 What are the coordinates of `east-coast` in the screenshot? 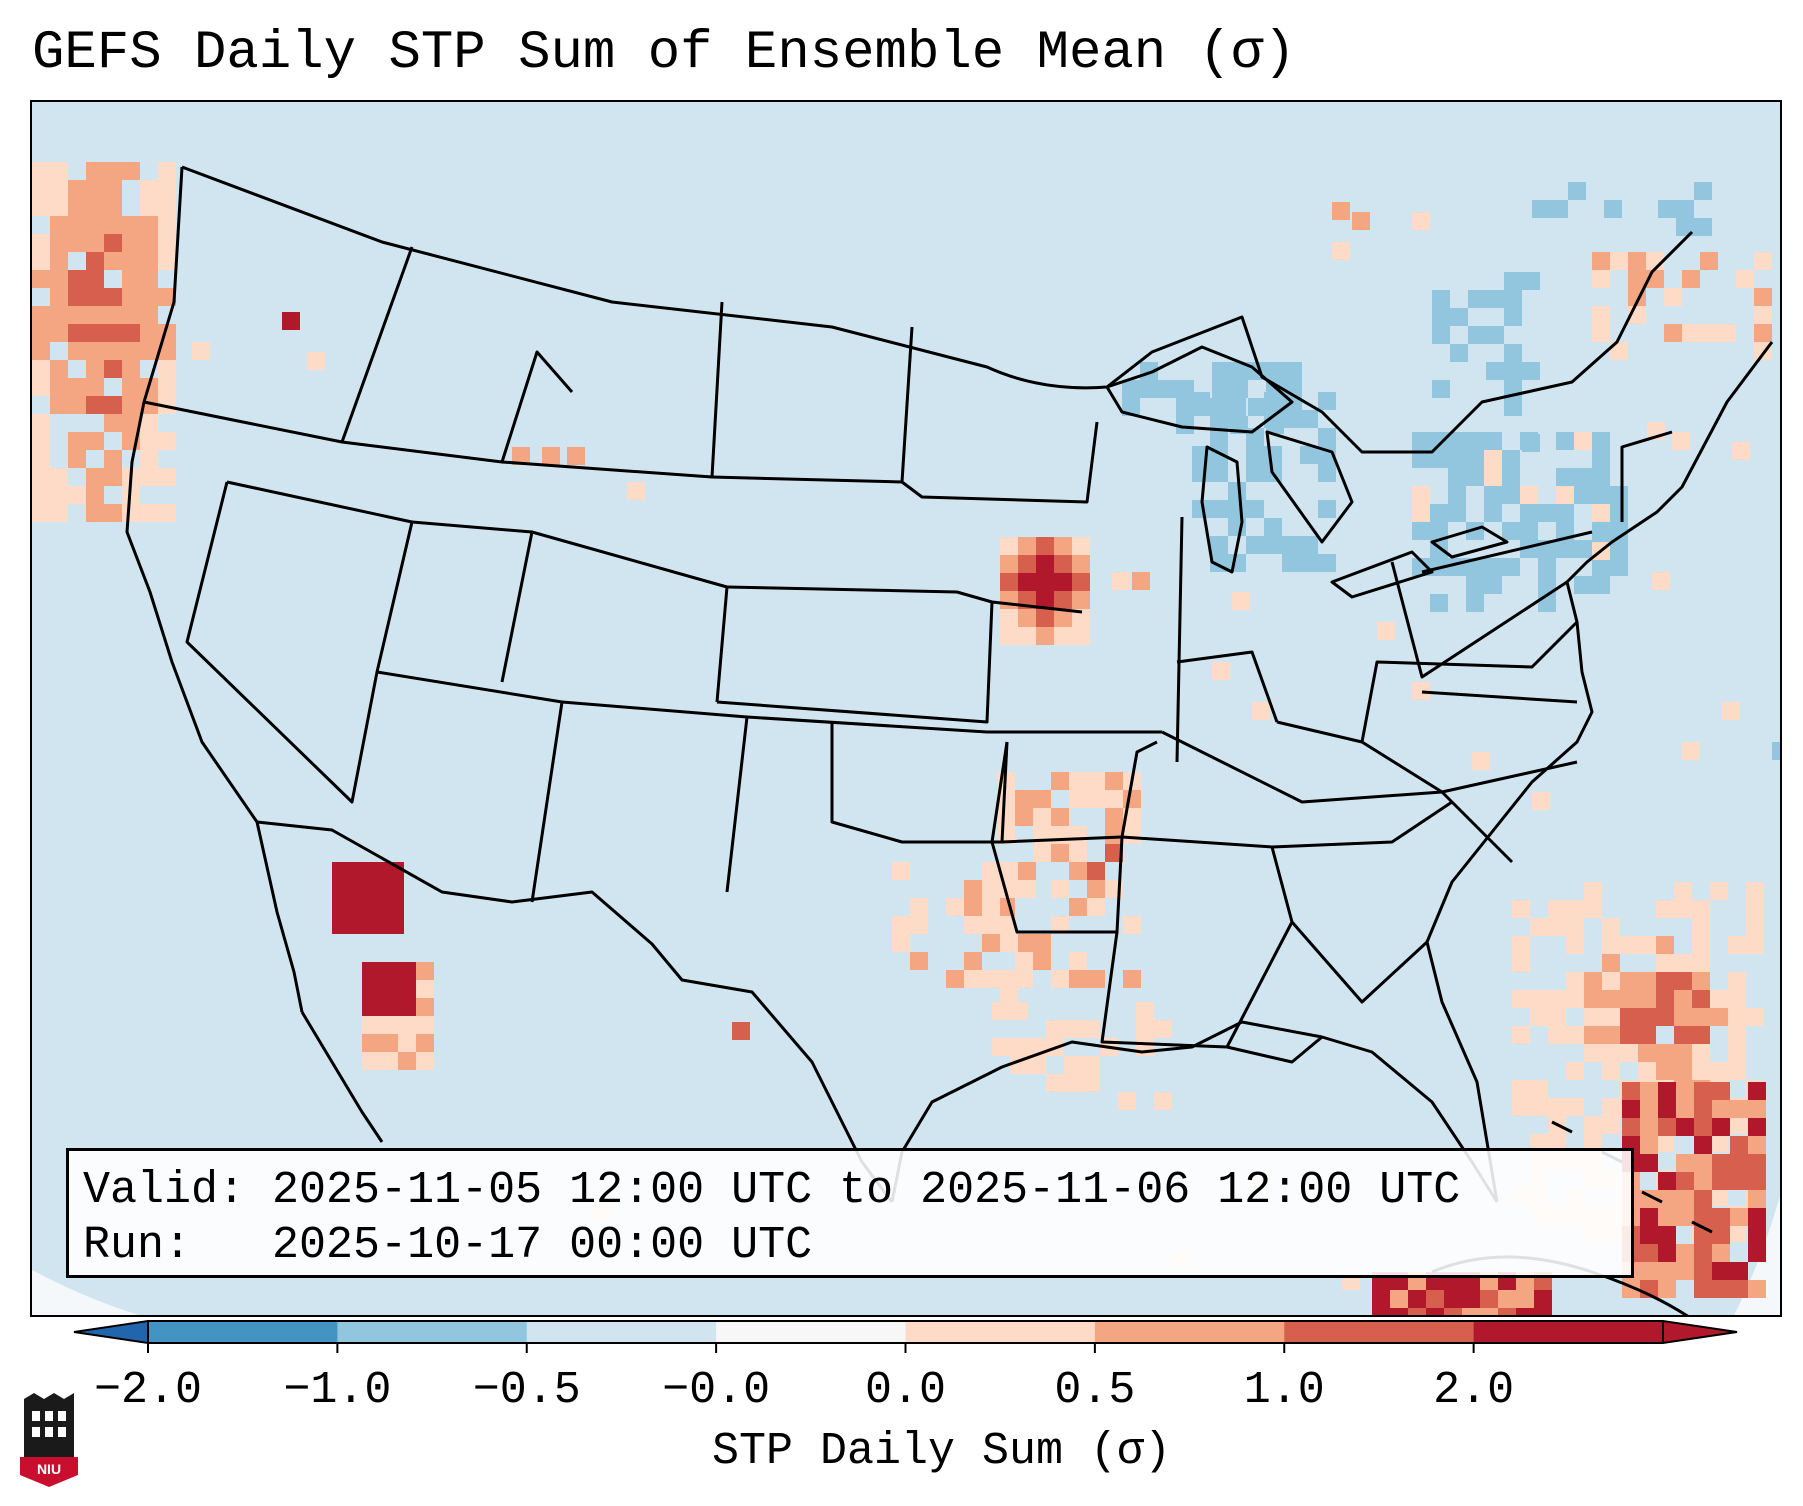 It's located at (1599, 772).